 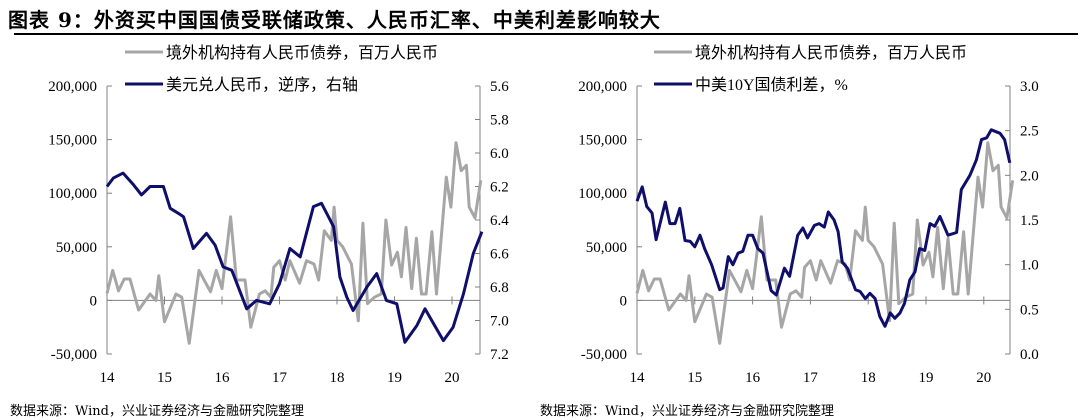 I want to click on right-axis-tick-label: 6.6, so click(x=499, y=255).